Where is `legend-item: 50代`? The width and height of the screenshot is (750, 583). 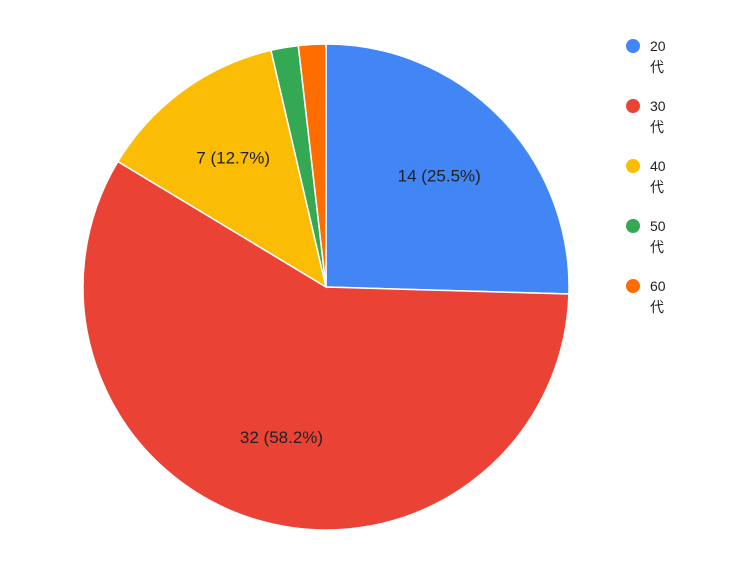 legend-item: 50代 is located at coordinates (649, 237).